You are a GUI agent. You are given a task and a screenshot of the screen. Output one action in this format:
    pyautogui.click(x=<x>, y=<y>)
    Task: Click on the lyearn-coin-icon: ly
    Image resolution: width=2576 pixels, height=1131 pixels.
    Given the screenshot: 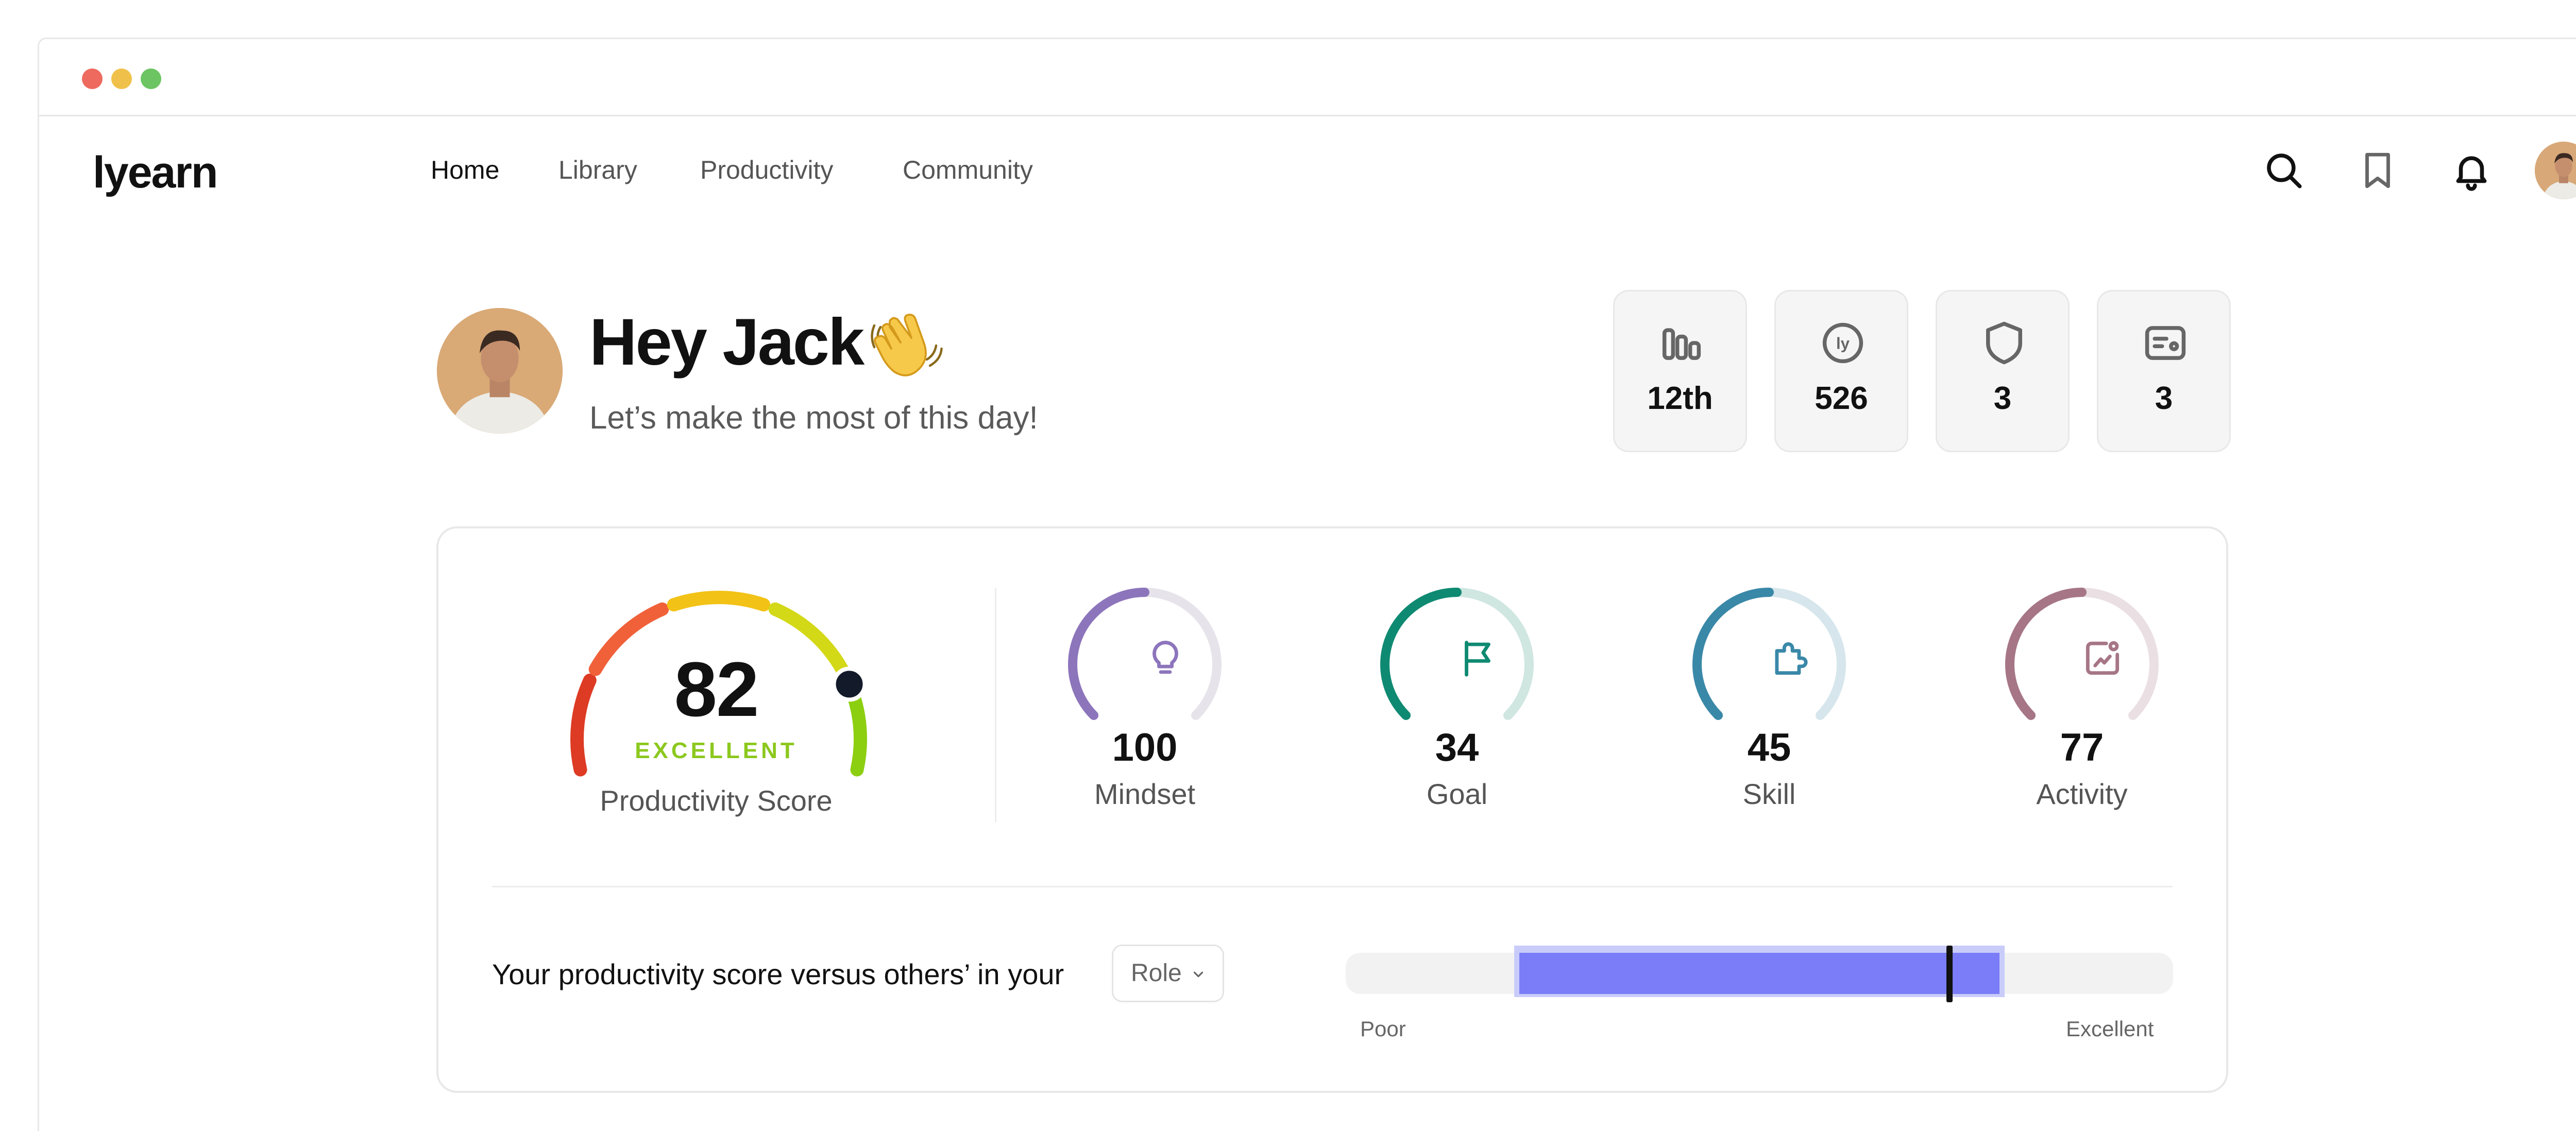 What is the action you would take?
    pyautogui.click(x=1843, y=343)
    